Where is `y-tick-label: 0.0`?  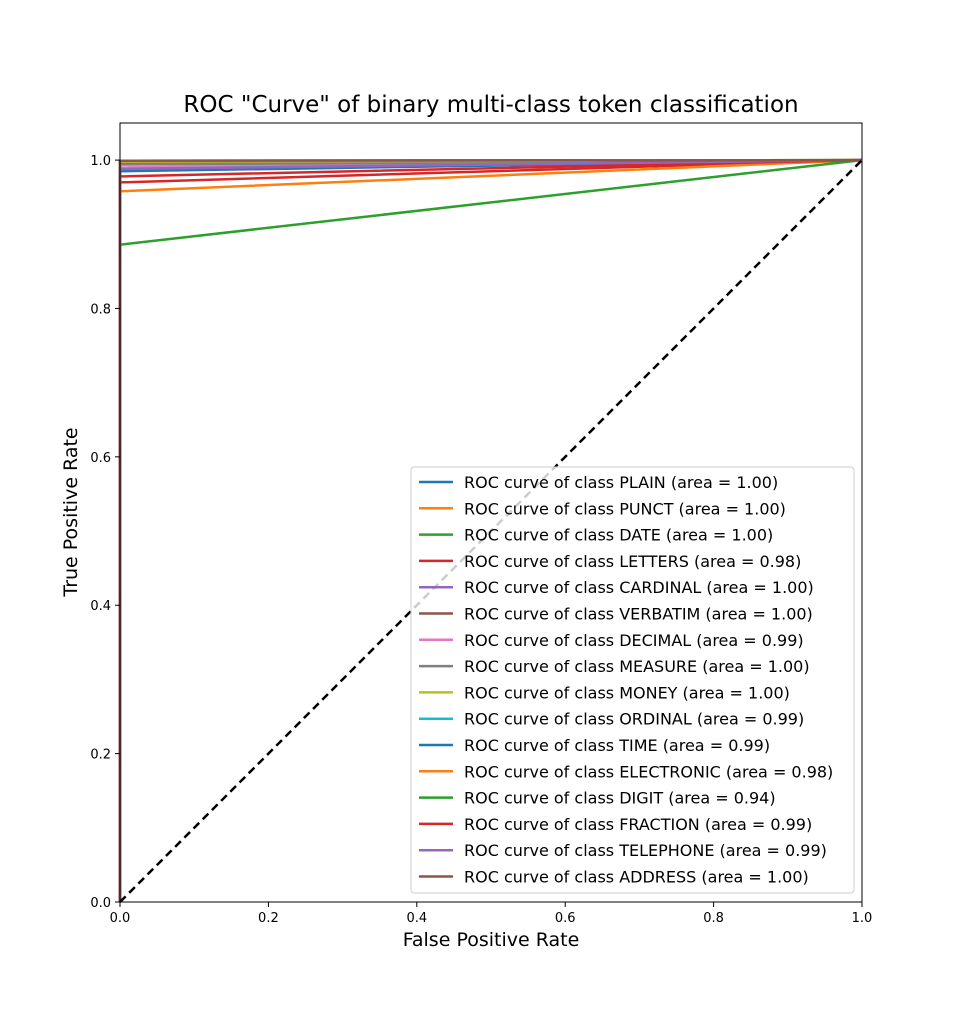
y-tick-label: 0.0 is located at coordinates (100, 903).